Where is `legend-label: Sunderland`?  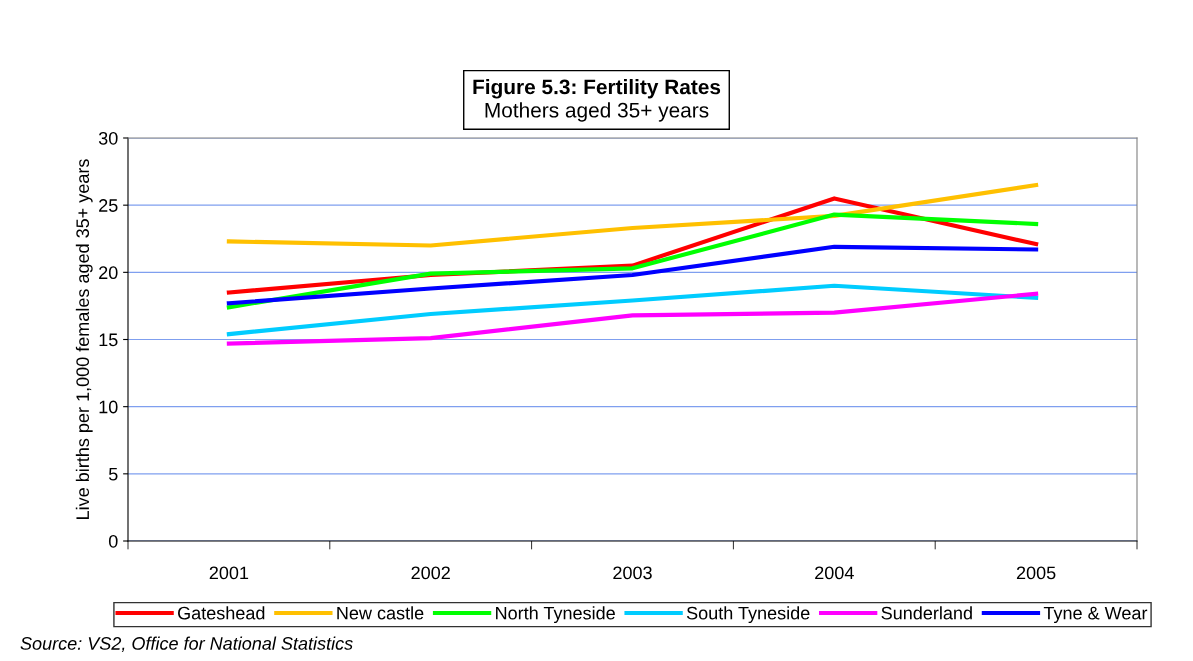 legend-label: Sunderland is located at coordinates (926, 613).